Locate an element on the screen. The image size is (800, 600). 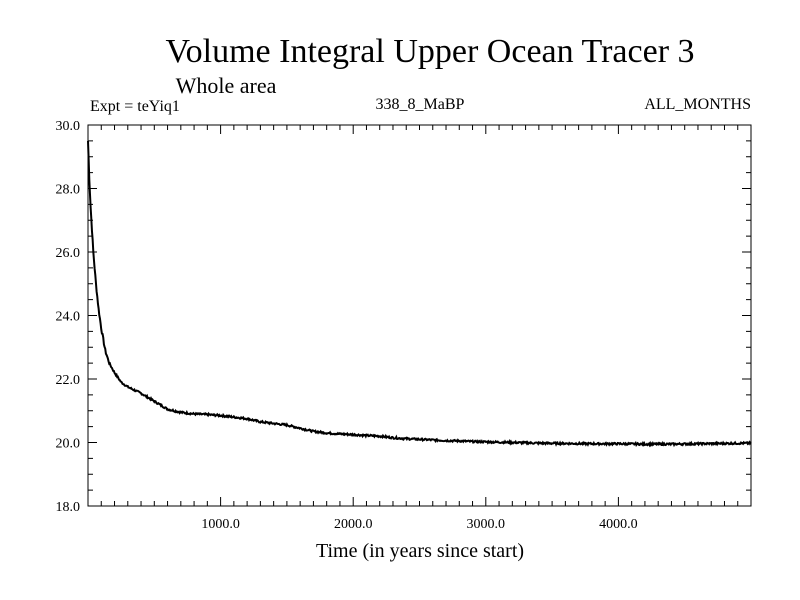
x-tick-label: 2000.0 is located at coordinates (353, 524).